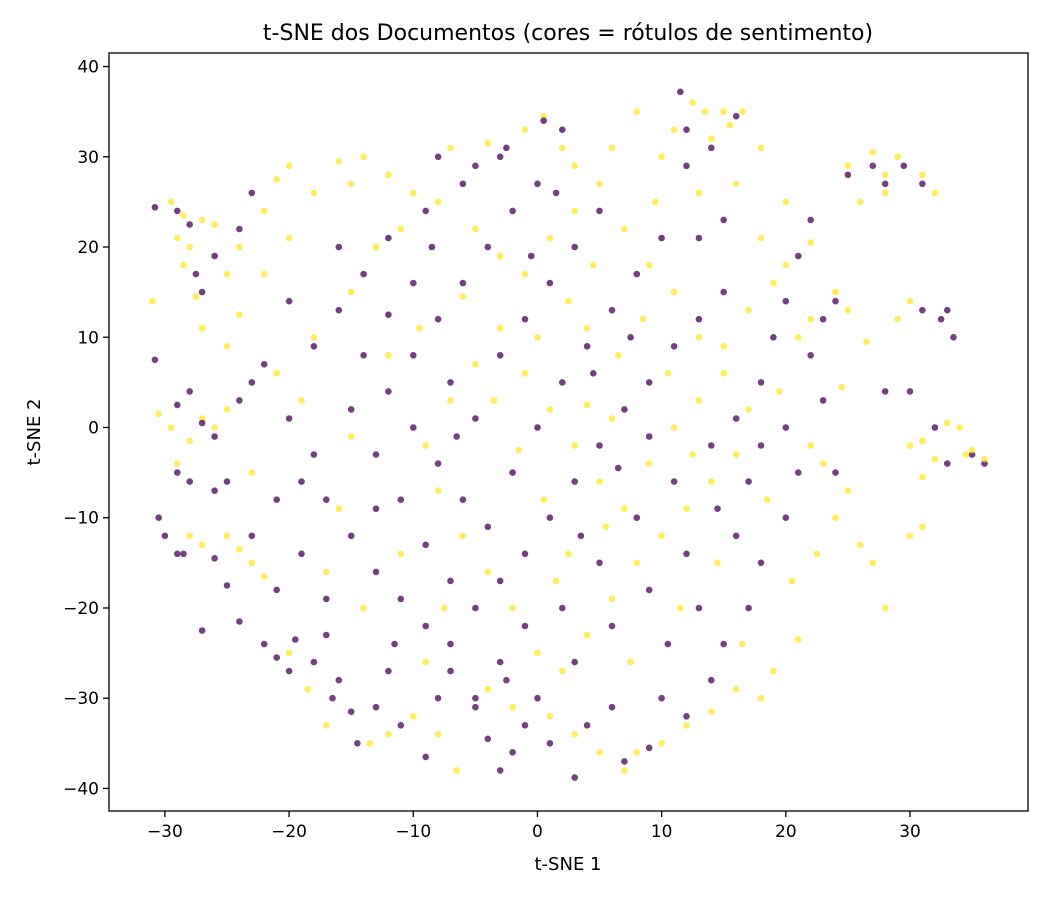 This screenshot has height=900, width=1050. What do you see at coordinates (81, 699) in the screenshot?
I see `y-tick-label: −30` at bounding box center [81, 699].